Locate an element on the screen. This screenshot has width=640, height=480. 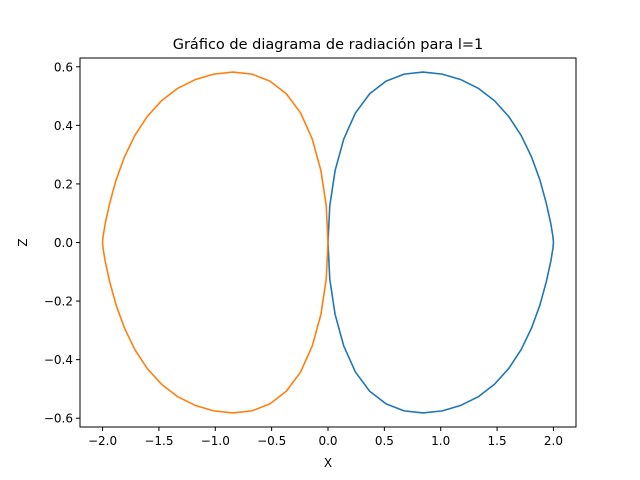
x-tick-label: −1.0 is located at coordinates (215, 441).